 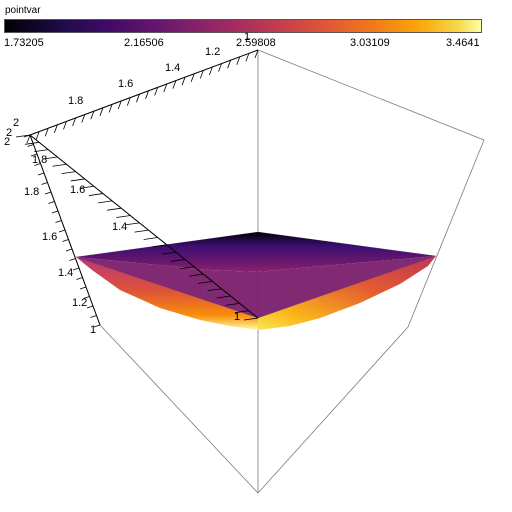 What do you see at coordinates (93, 330) in the screenshot?
I see `axis-left-label: 1` at bounding box center [93, 330].